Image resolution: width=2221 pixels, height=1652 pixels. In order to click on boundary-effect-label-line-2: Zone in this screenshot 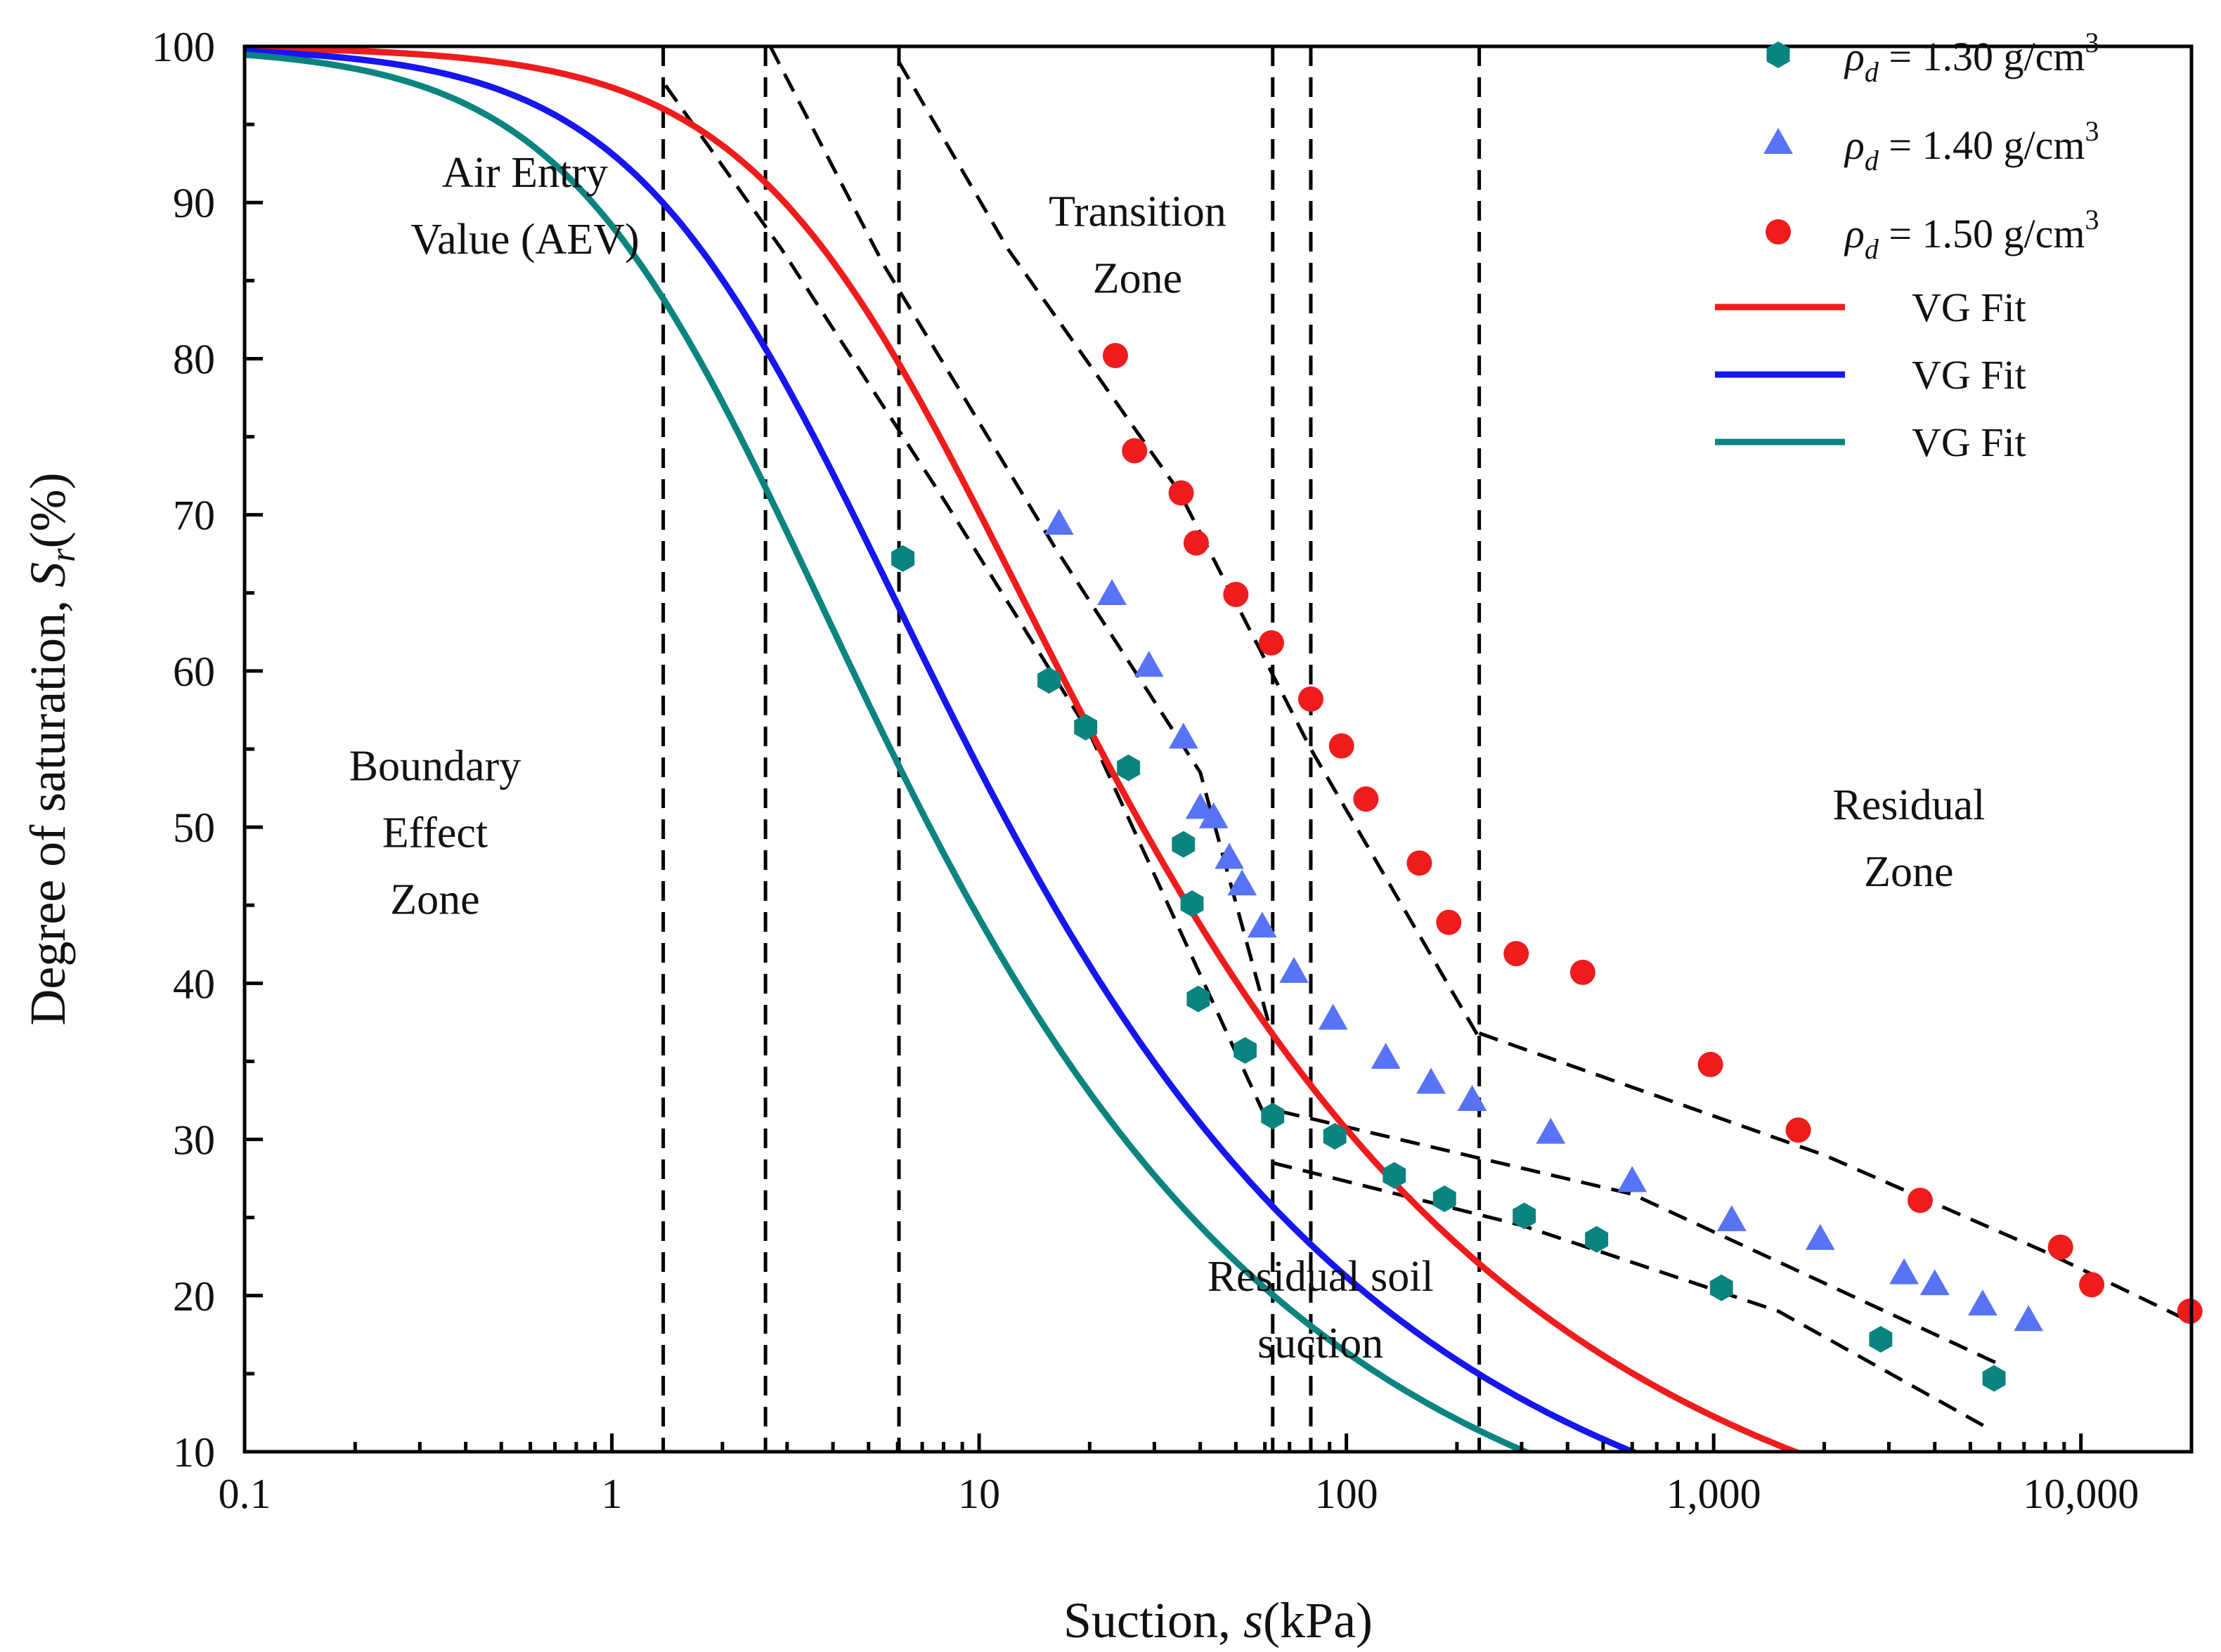, I will do `click(434, 899)`.